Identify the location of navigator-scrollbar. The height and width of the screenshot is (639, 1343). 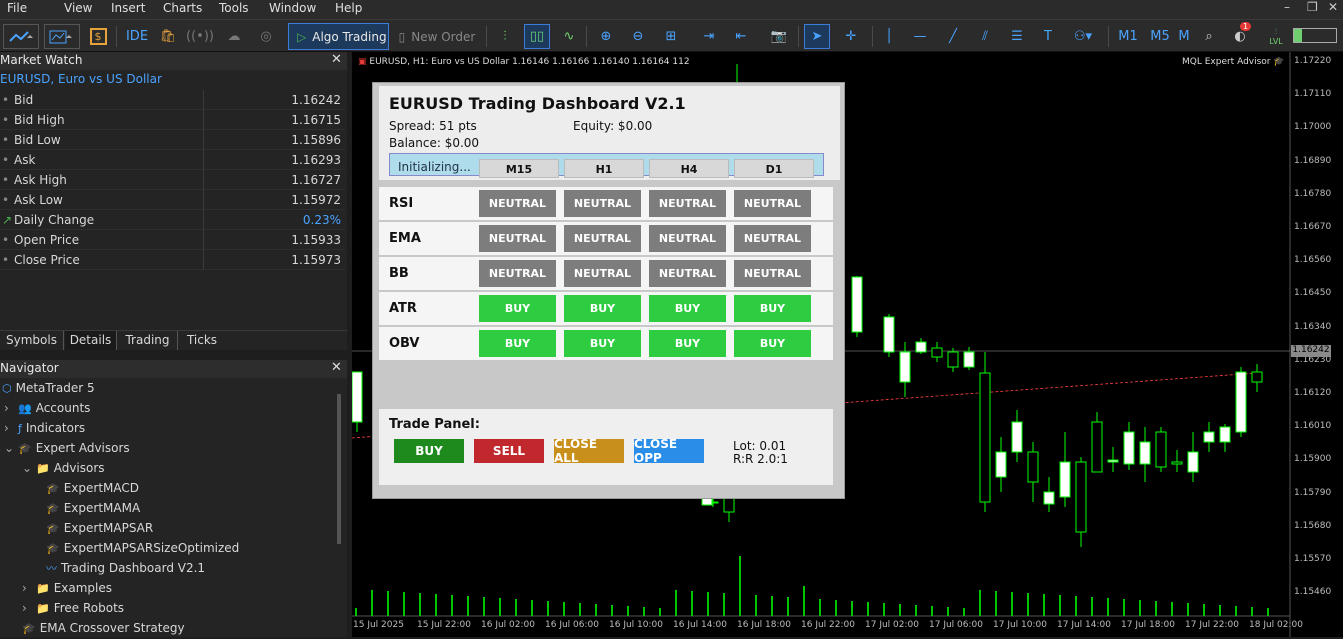
(339, 469).